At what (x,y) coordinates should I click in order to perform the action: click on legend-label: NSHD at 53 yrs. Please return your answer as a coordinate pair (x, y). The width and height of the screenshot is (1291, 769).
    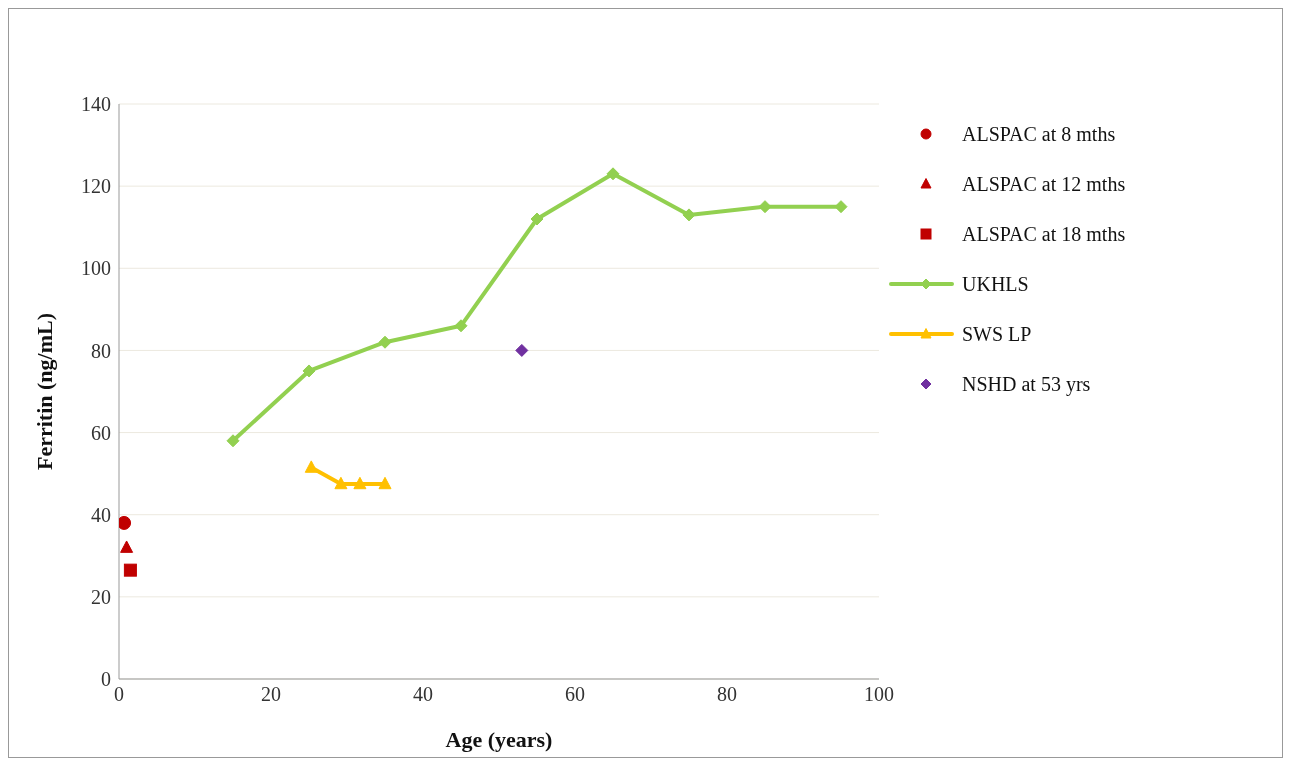
    Looking at the image, I should click on (1026, 384).